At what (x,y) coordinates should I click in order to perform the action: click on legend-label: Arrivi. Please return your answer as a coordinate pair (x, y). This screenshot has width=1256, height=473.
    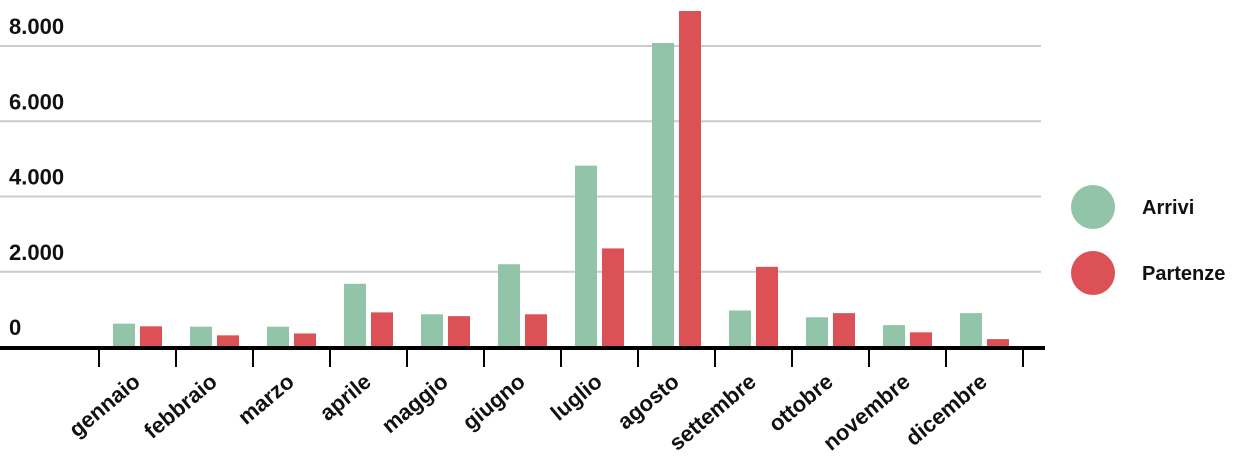
    Looking at the image, I should click on (1168, 208).